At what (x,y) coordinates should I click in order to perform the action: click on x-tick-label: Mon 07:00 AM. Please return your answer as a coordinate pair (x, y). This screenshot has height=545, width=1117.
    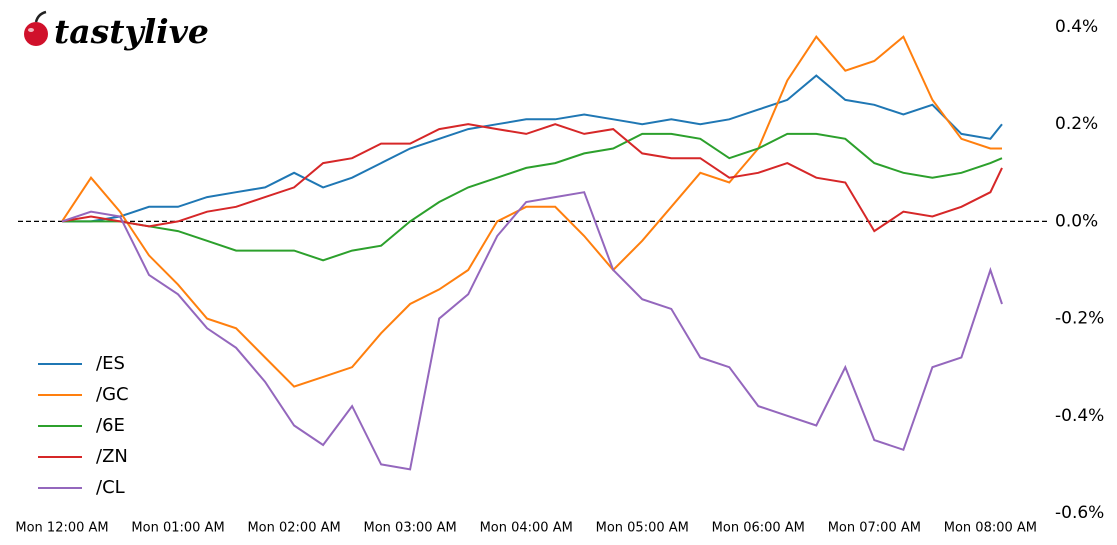
    Looking at the image, I should click on (874, 528).